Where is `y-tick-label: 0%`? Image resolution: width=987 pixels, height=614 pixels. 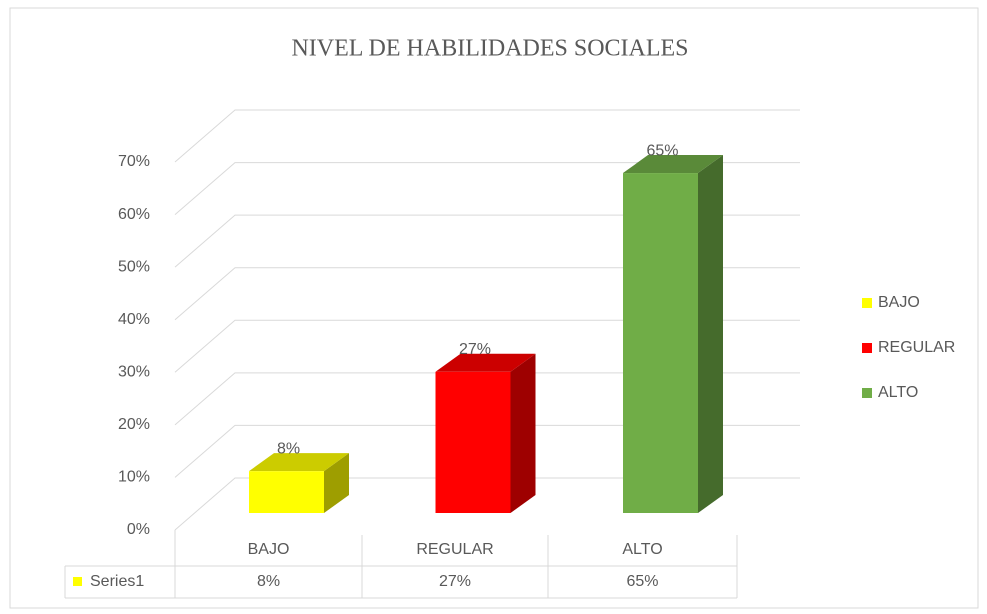 y-tick-label: 0% is located at coordinates (138, 529).